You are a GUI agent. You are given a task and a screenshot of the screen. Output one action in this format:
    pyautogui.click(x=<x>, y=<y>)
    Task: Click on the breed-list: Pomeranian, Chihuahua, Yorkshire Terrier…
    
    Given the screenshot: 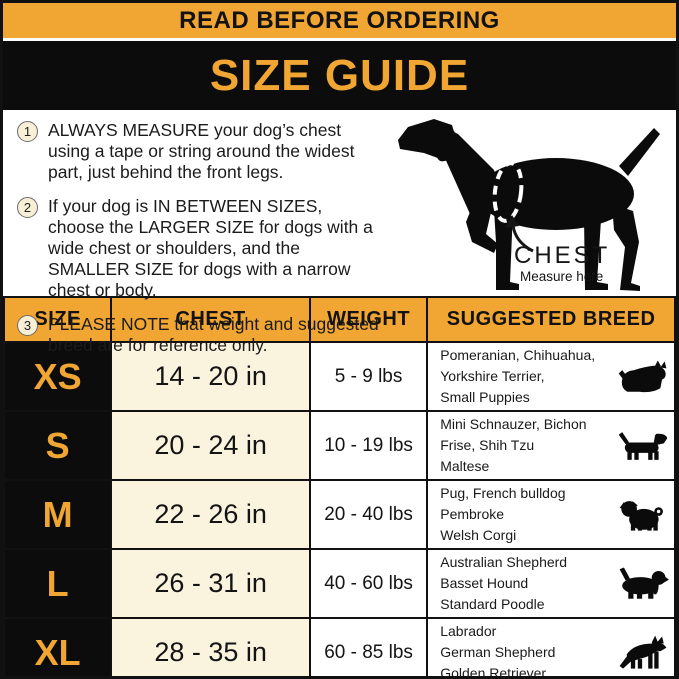 What is the action you would take?
    pyautogui.click(x=518, y=376)
    